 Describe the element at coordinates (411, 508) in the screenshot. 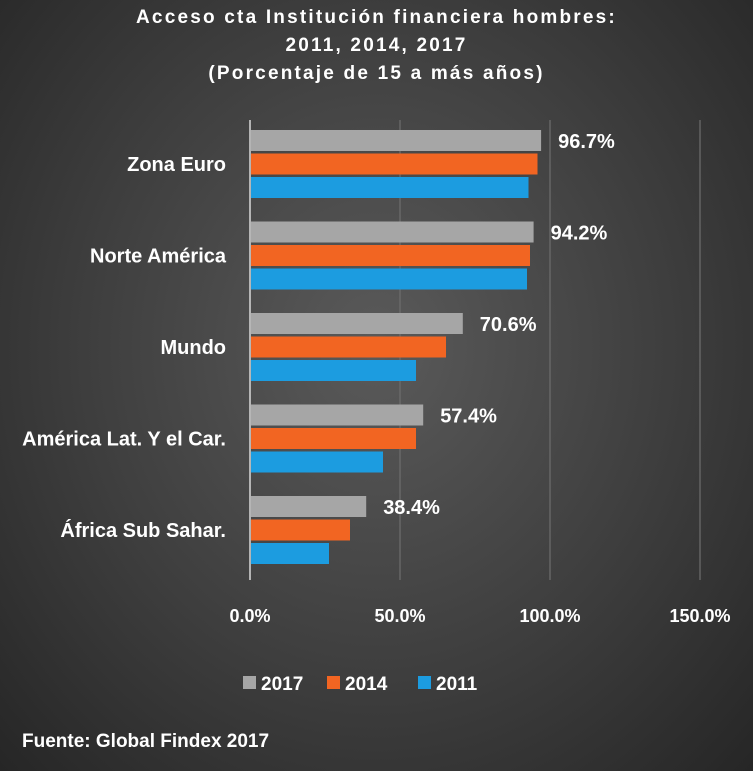

I see `data-label: 38.4%` at that location.